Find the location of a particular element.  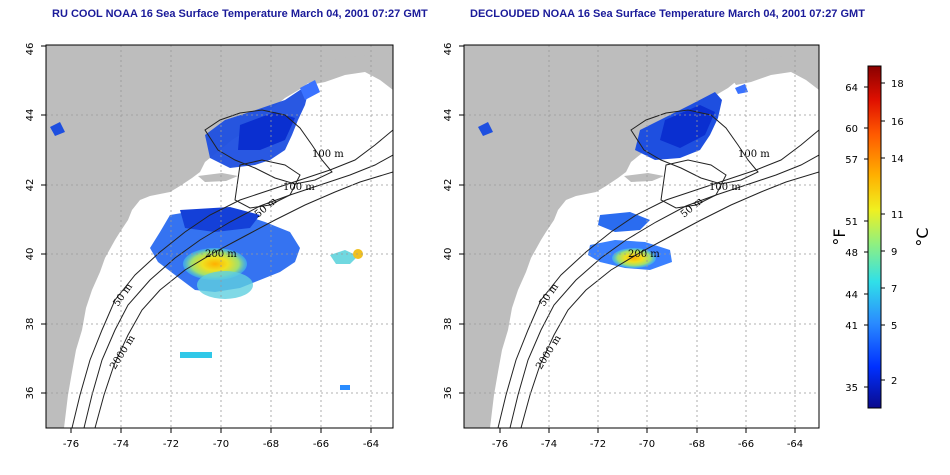

fahrenheit-tick-label: 60 is located at coordinates (851, 129).